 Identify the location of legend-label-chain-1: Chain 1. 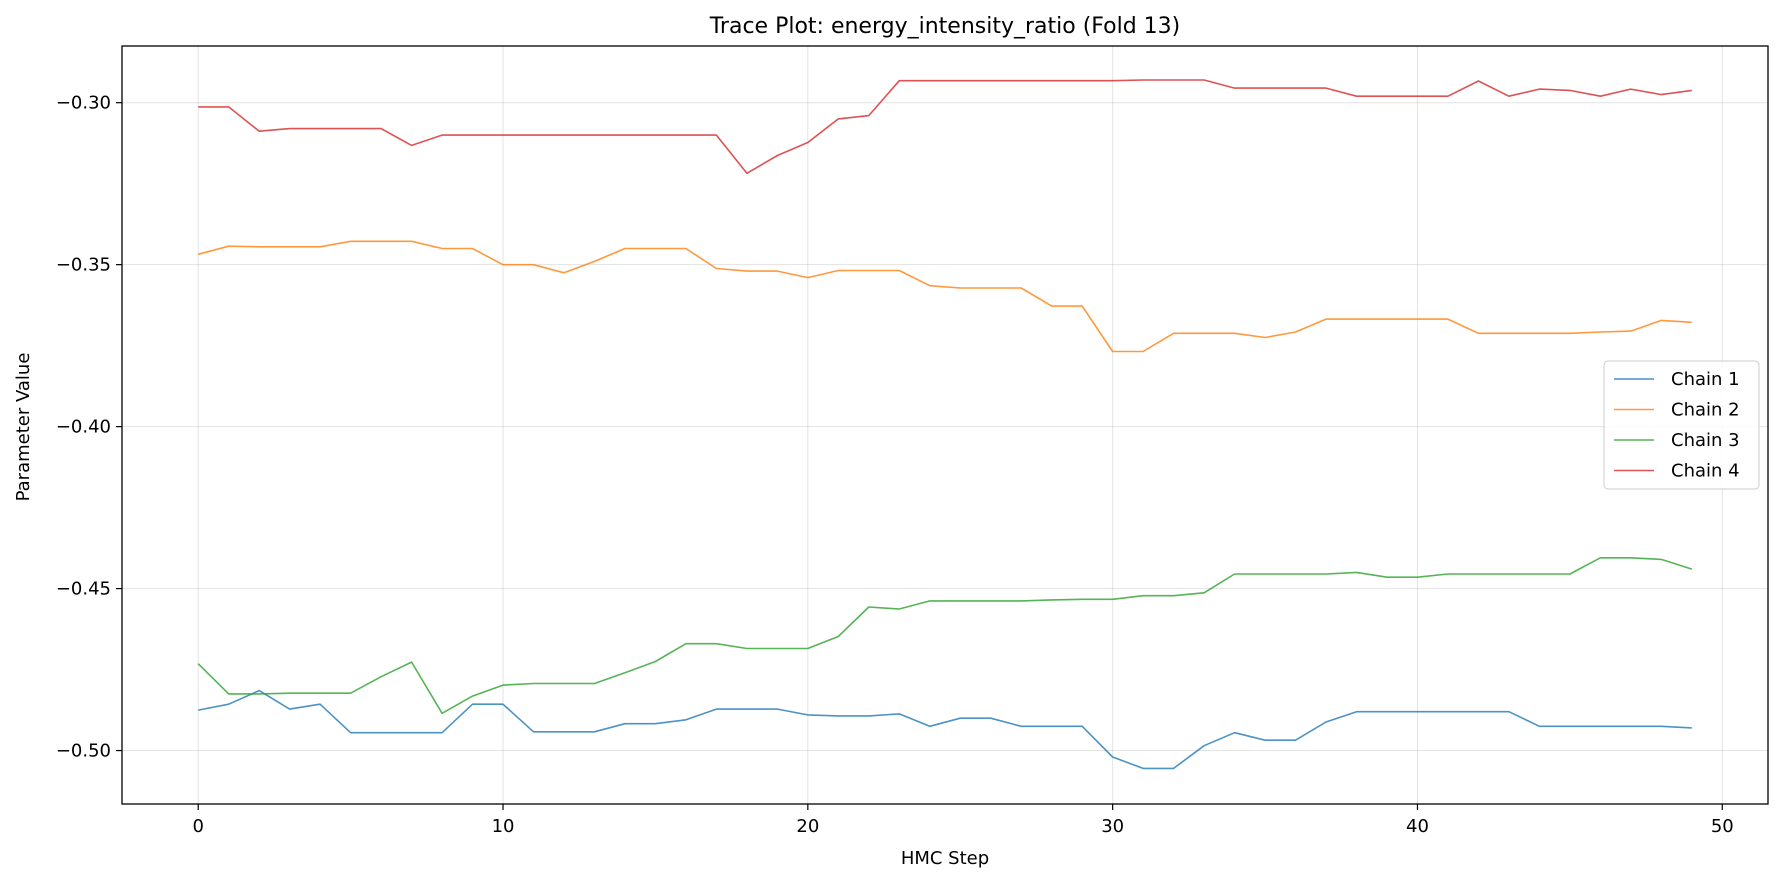
(1705, 379).